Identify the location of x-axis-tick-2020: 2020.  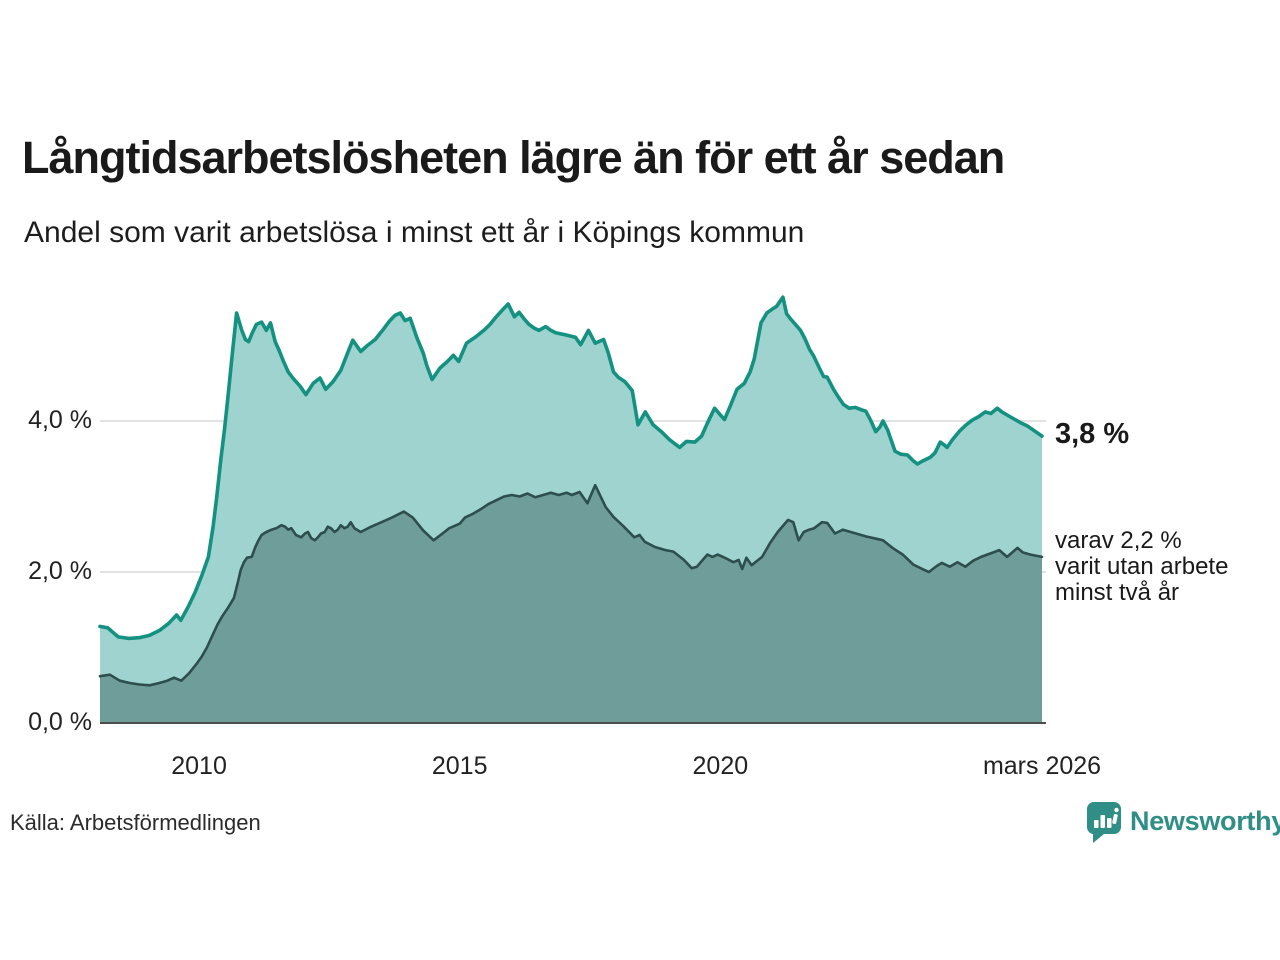
(720, 766).